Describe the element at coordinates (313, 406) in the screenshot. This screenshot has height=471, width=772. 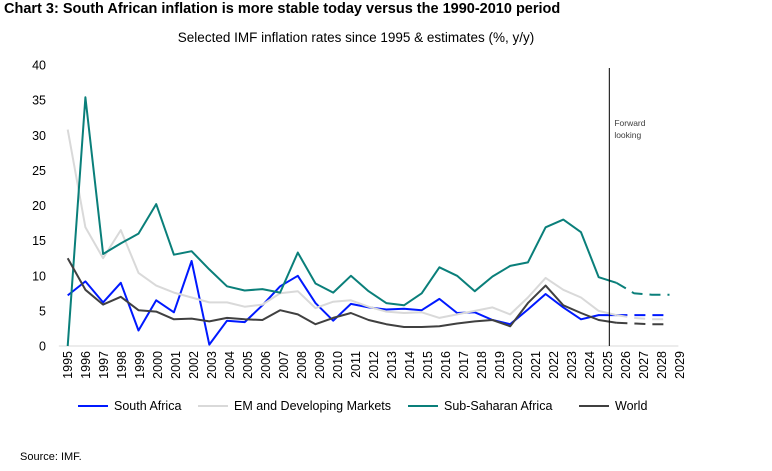
I see `legend-label: EM and Developing Markets` at that location.